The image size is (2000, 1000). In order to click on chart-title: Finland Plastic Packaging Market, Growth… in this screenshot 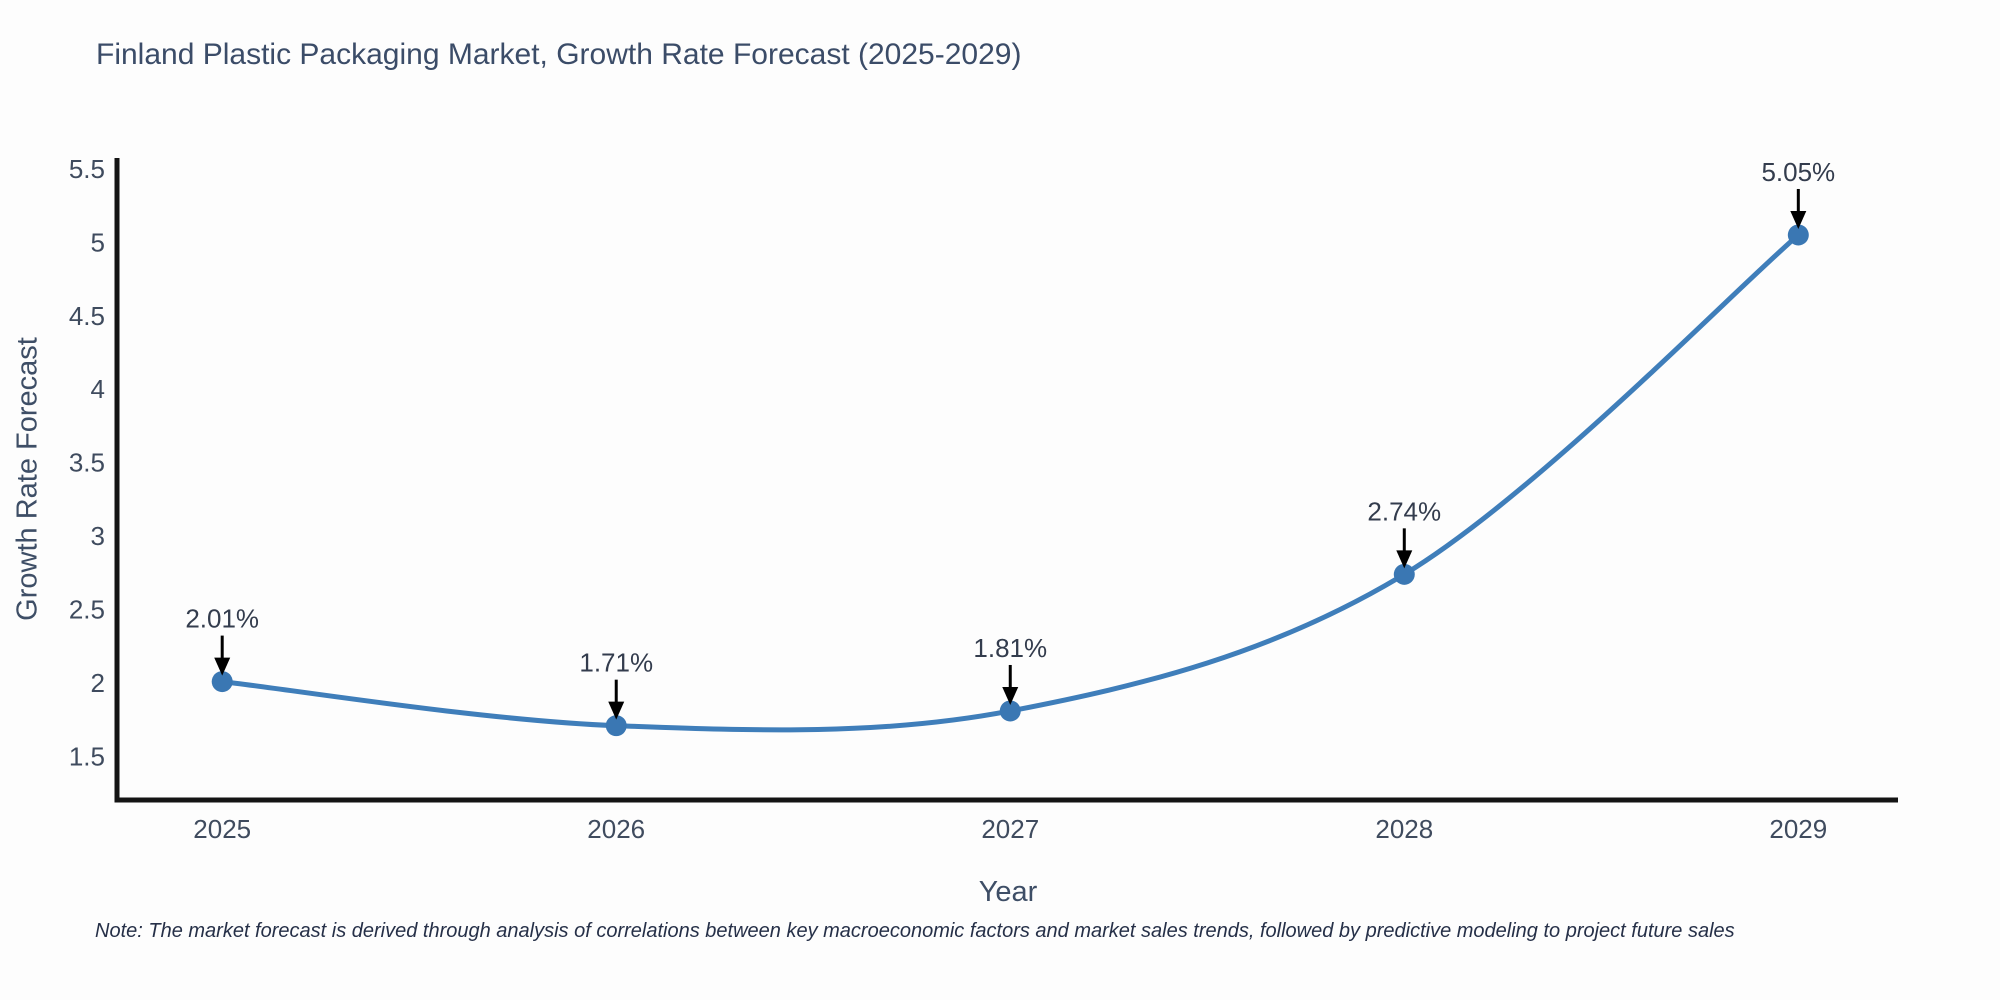, I will do `click(559, 54)`.